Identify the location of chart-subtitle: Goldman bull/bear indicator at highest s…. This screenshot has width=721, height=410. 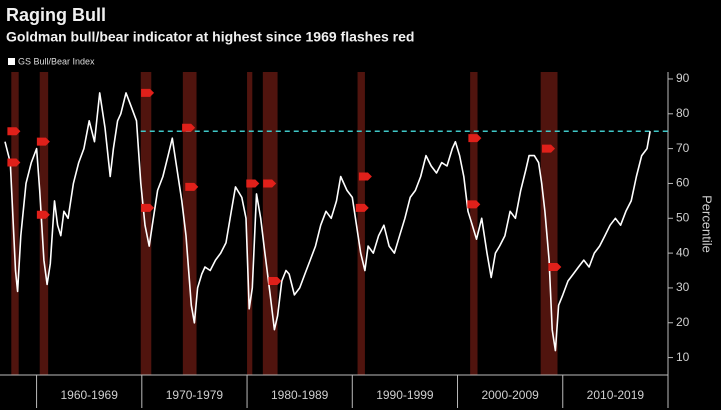
(210, 37).